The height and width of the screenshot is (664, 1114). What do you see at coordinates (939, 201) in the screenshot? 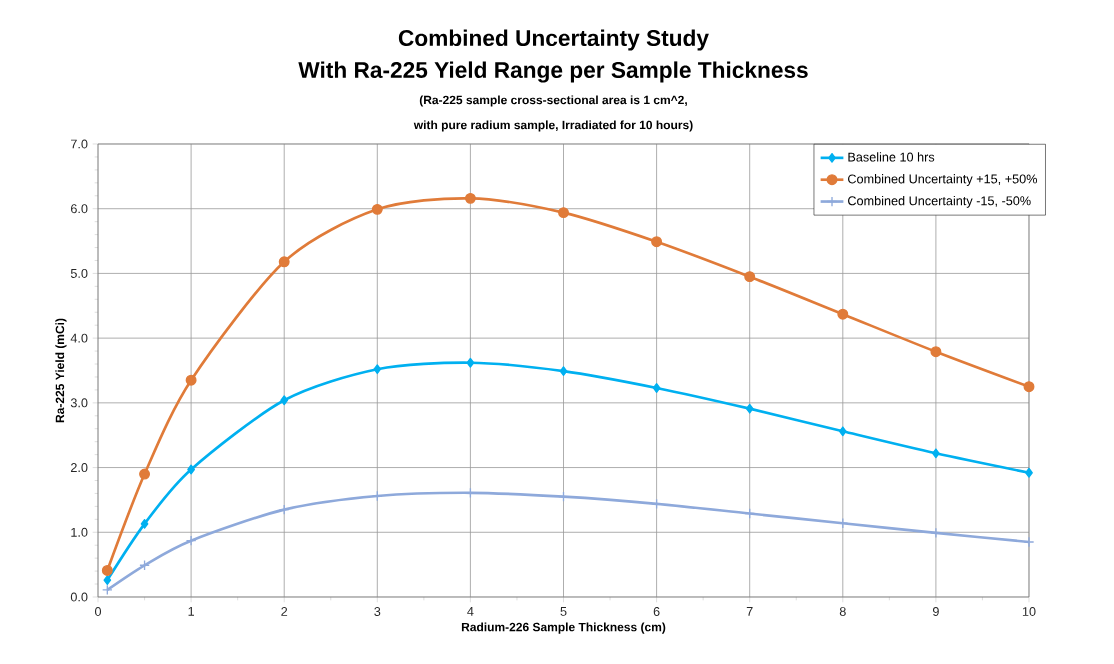
I see `legend-label: Combined Uncertainty -15, -50%` at bounding box center [939, 201].